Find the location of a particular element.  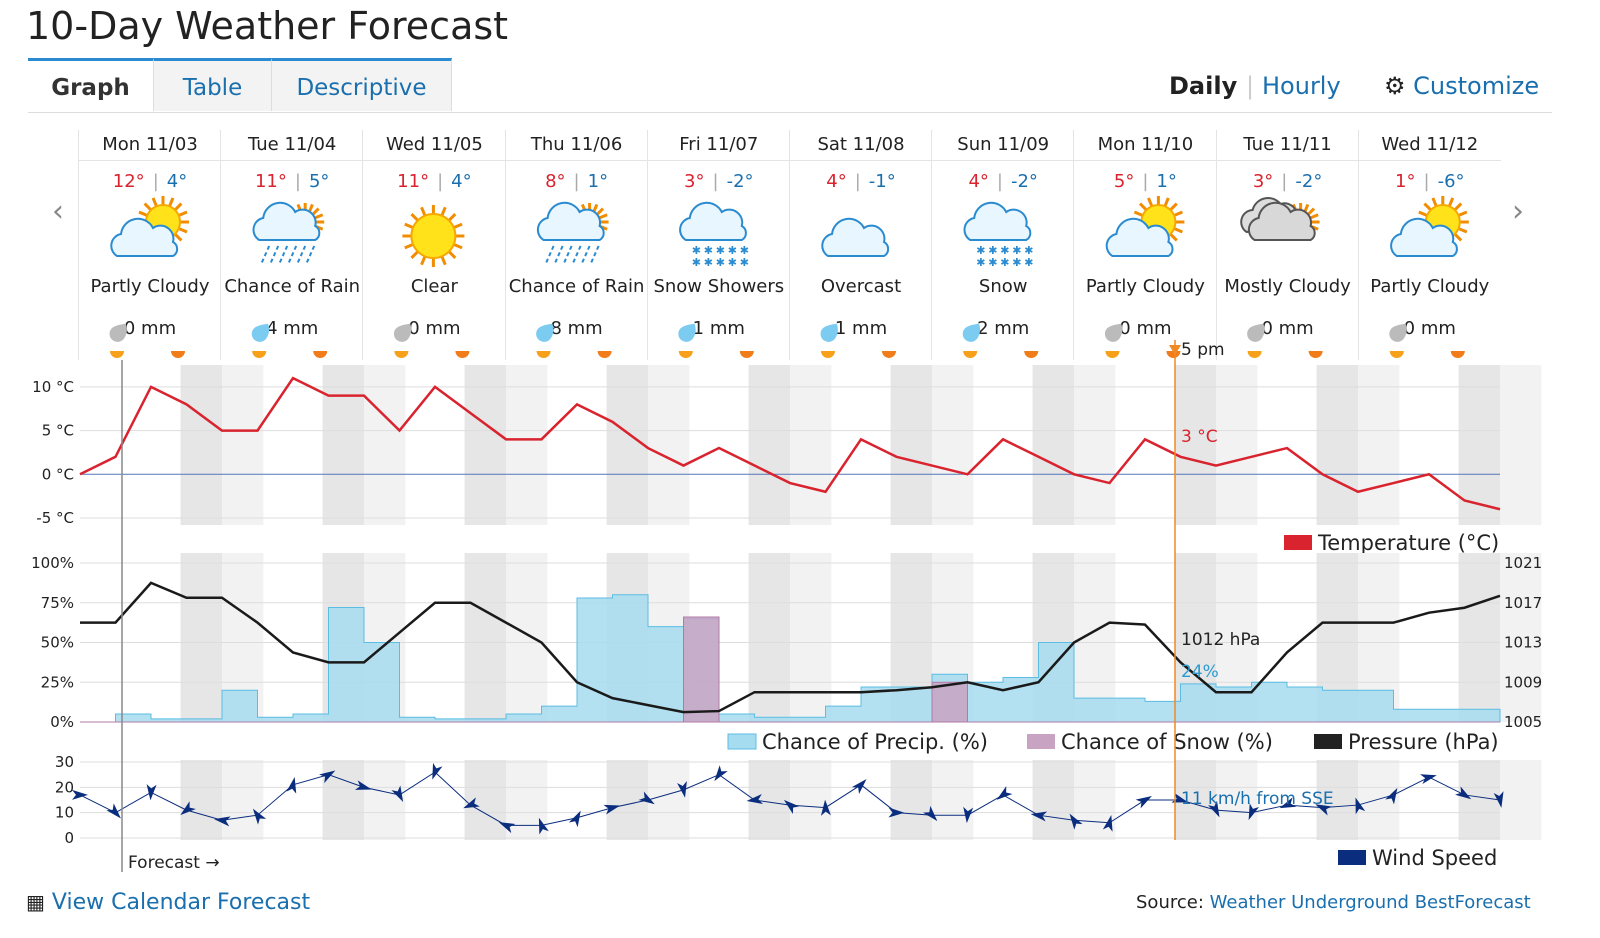

day-label: Wed 11/12 is located at coordinates (1429, 145).